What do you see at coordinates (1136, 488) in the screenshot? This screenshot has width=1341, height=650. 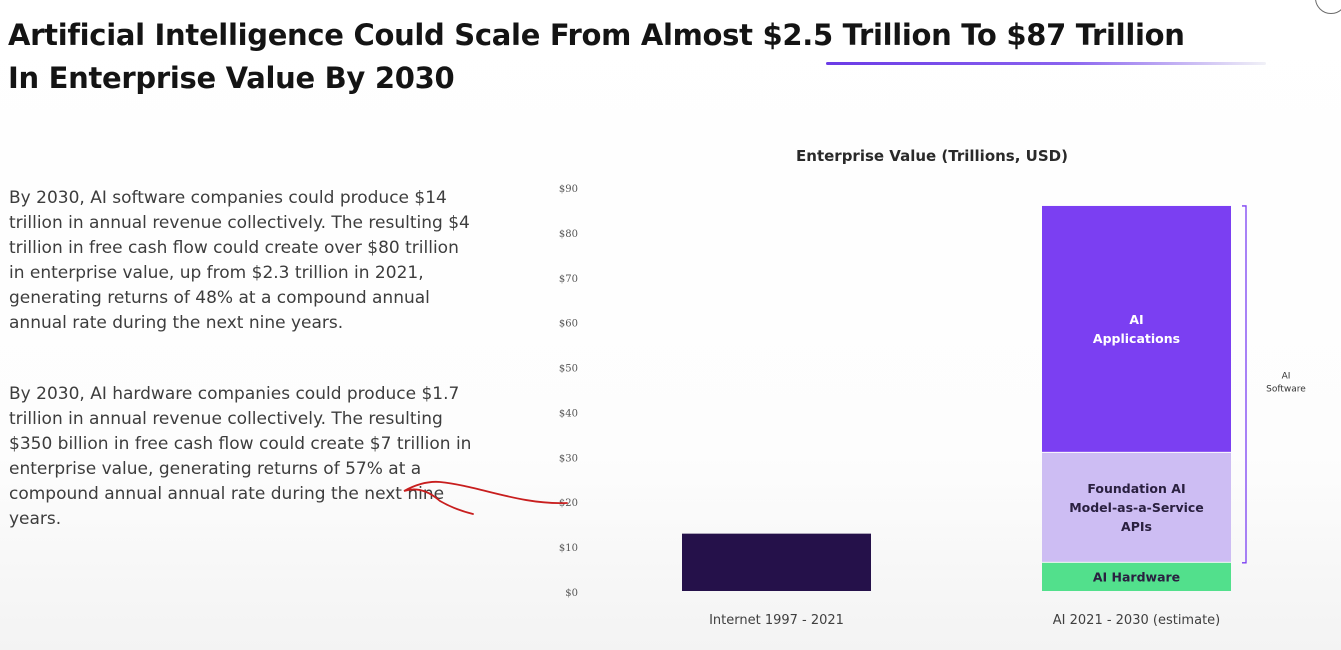 I see `segment-label: Foundation AI` at bounding box center [1136, 488].